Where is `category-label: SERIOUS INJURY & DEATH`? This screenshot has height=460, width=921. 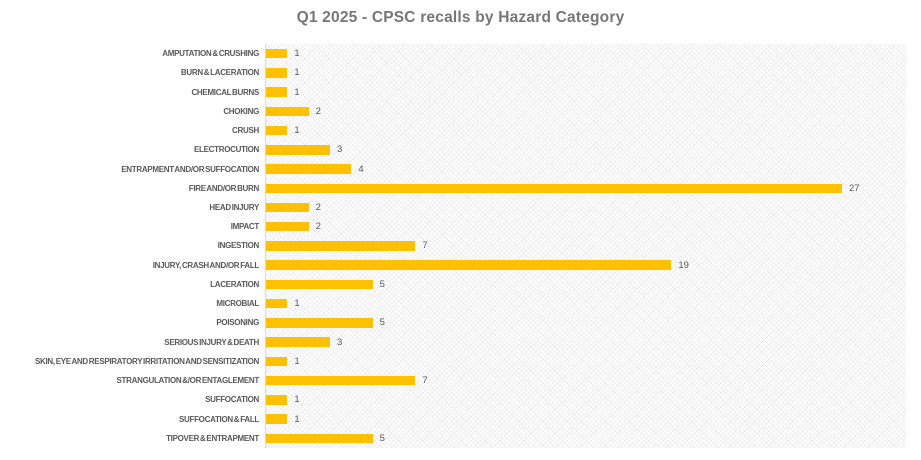 category-label: SERIOUS INJURY & DEATH is located at coordinates (211, 342).